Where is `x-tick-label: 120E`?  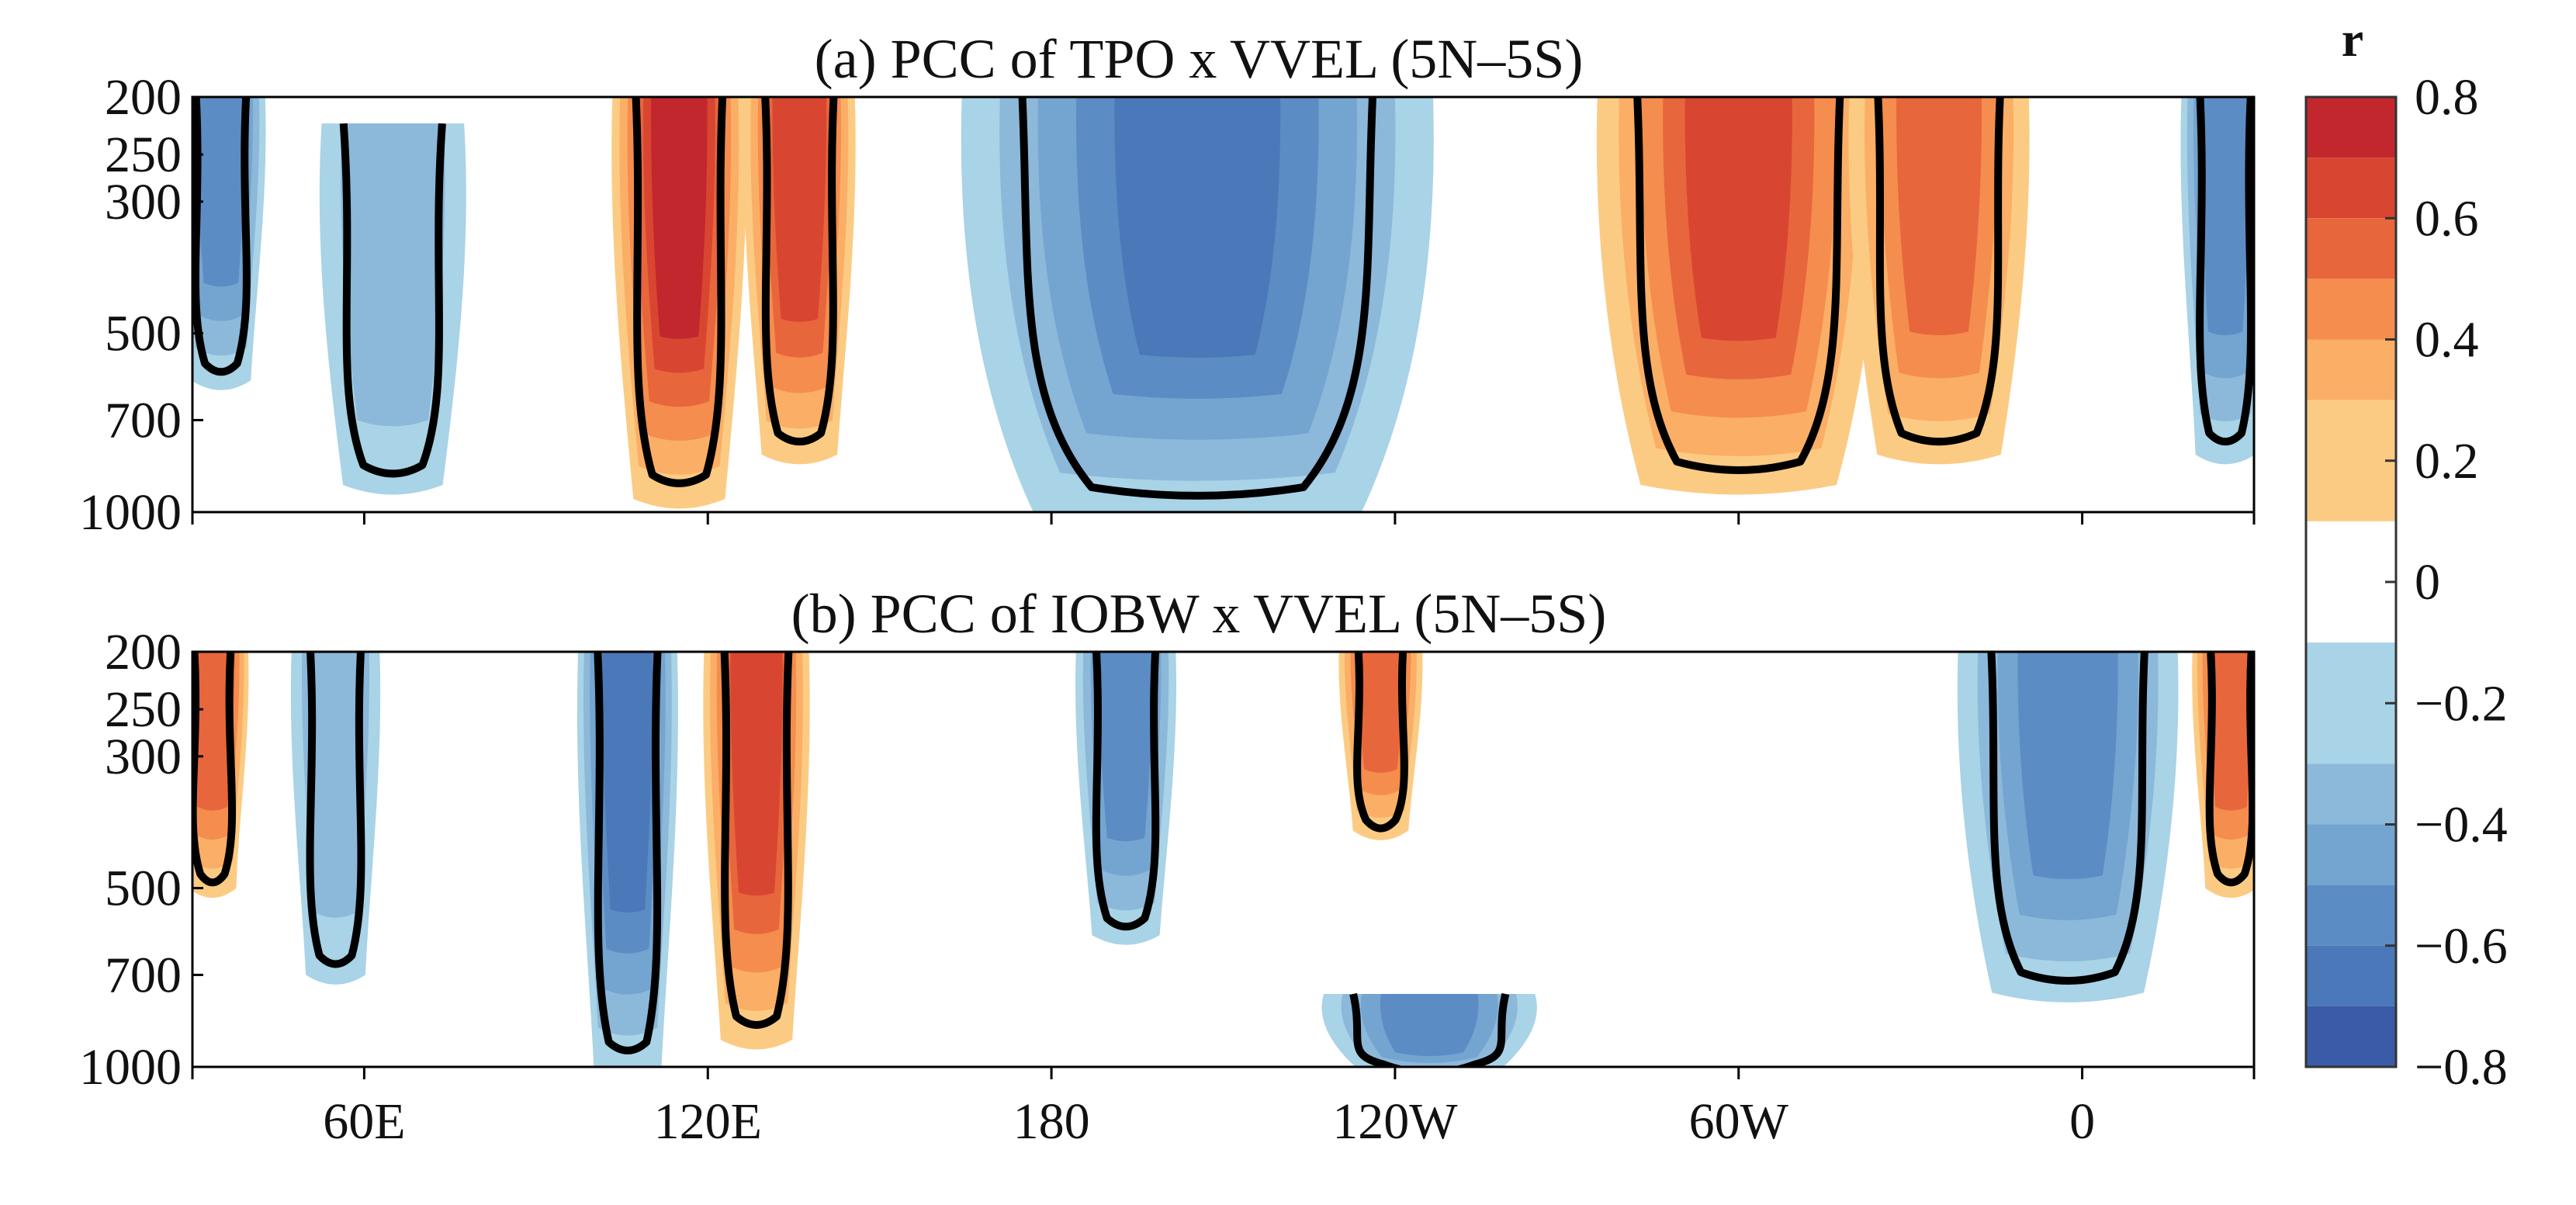 x-tick-label: 120E is located at coordinates (708, 1121).